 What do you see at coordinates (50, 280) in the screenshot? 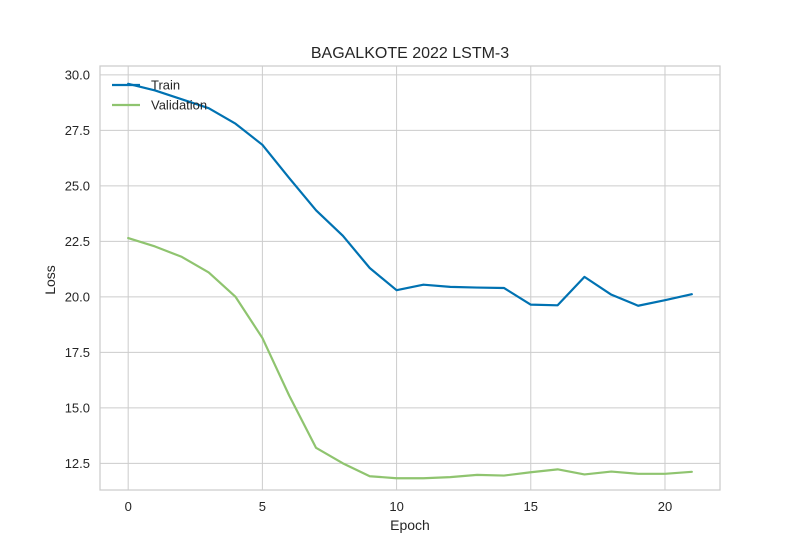
I see `y-axis-label: Loss` at bounding box center [50, 280].